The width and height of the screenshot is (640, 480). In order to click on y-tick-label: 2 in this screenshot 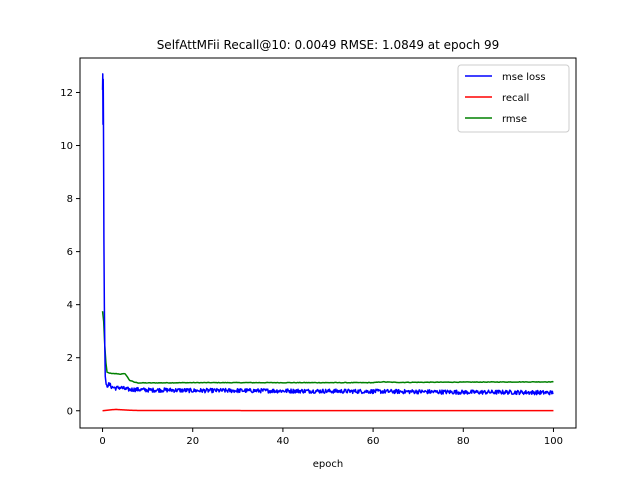, I will do `click(70, 358)`.